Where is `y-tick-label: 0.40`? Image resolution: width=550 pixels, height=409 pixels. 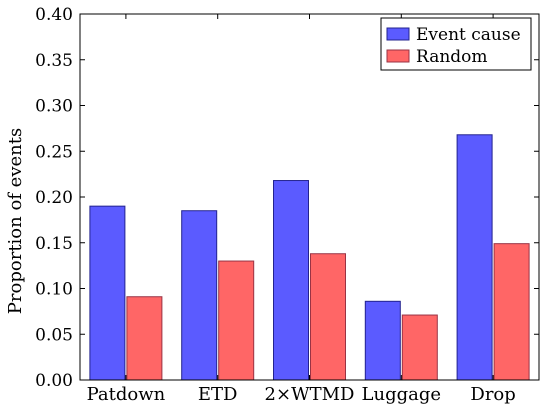 y-tick-label: 0.40 is located at coordinates (54, 15).